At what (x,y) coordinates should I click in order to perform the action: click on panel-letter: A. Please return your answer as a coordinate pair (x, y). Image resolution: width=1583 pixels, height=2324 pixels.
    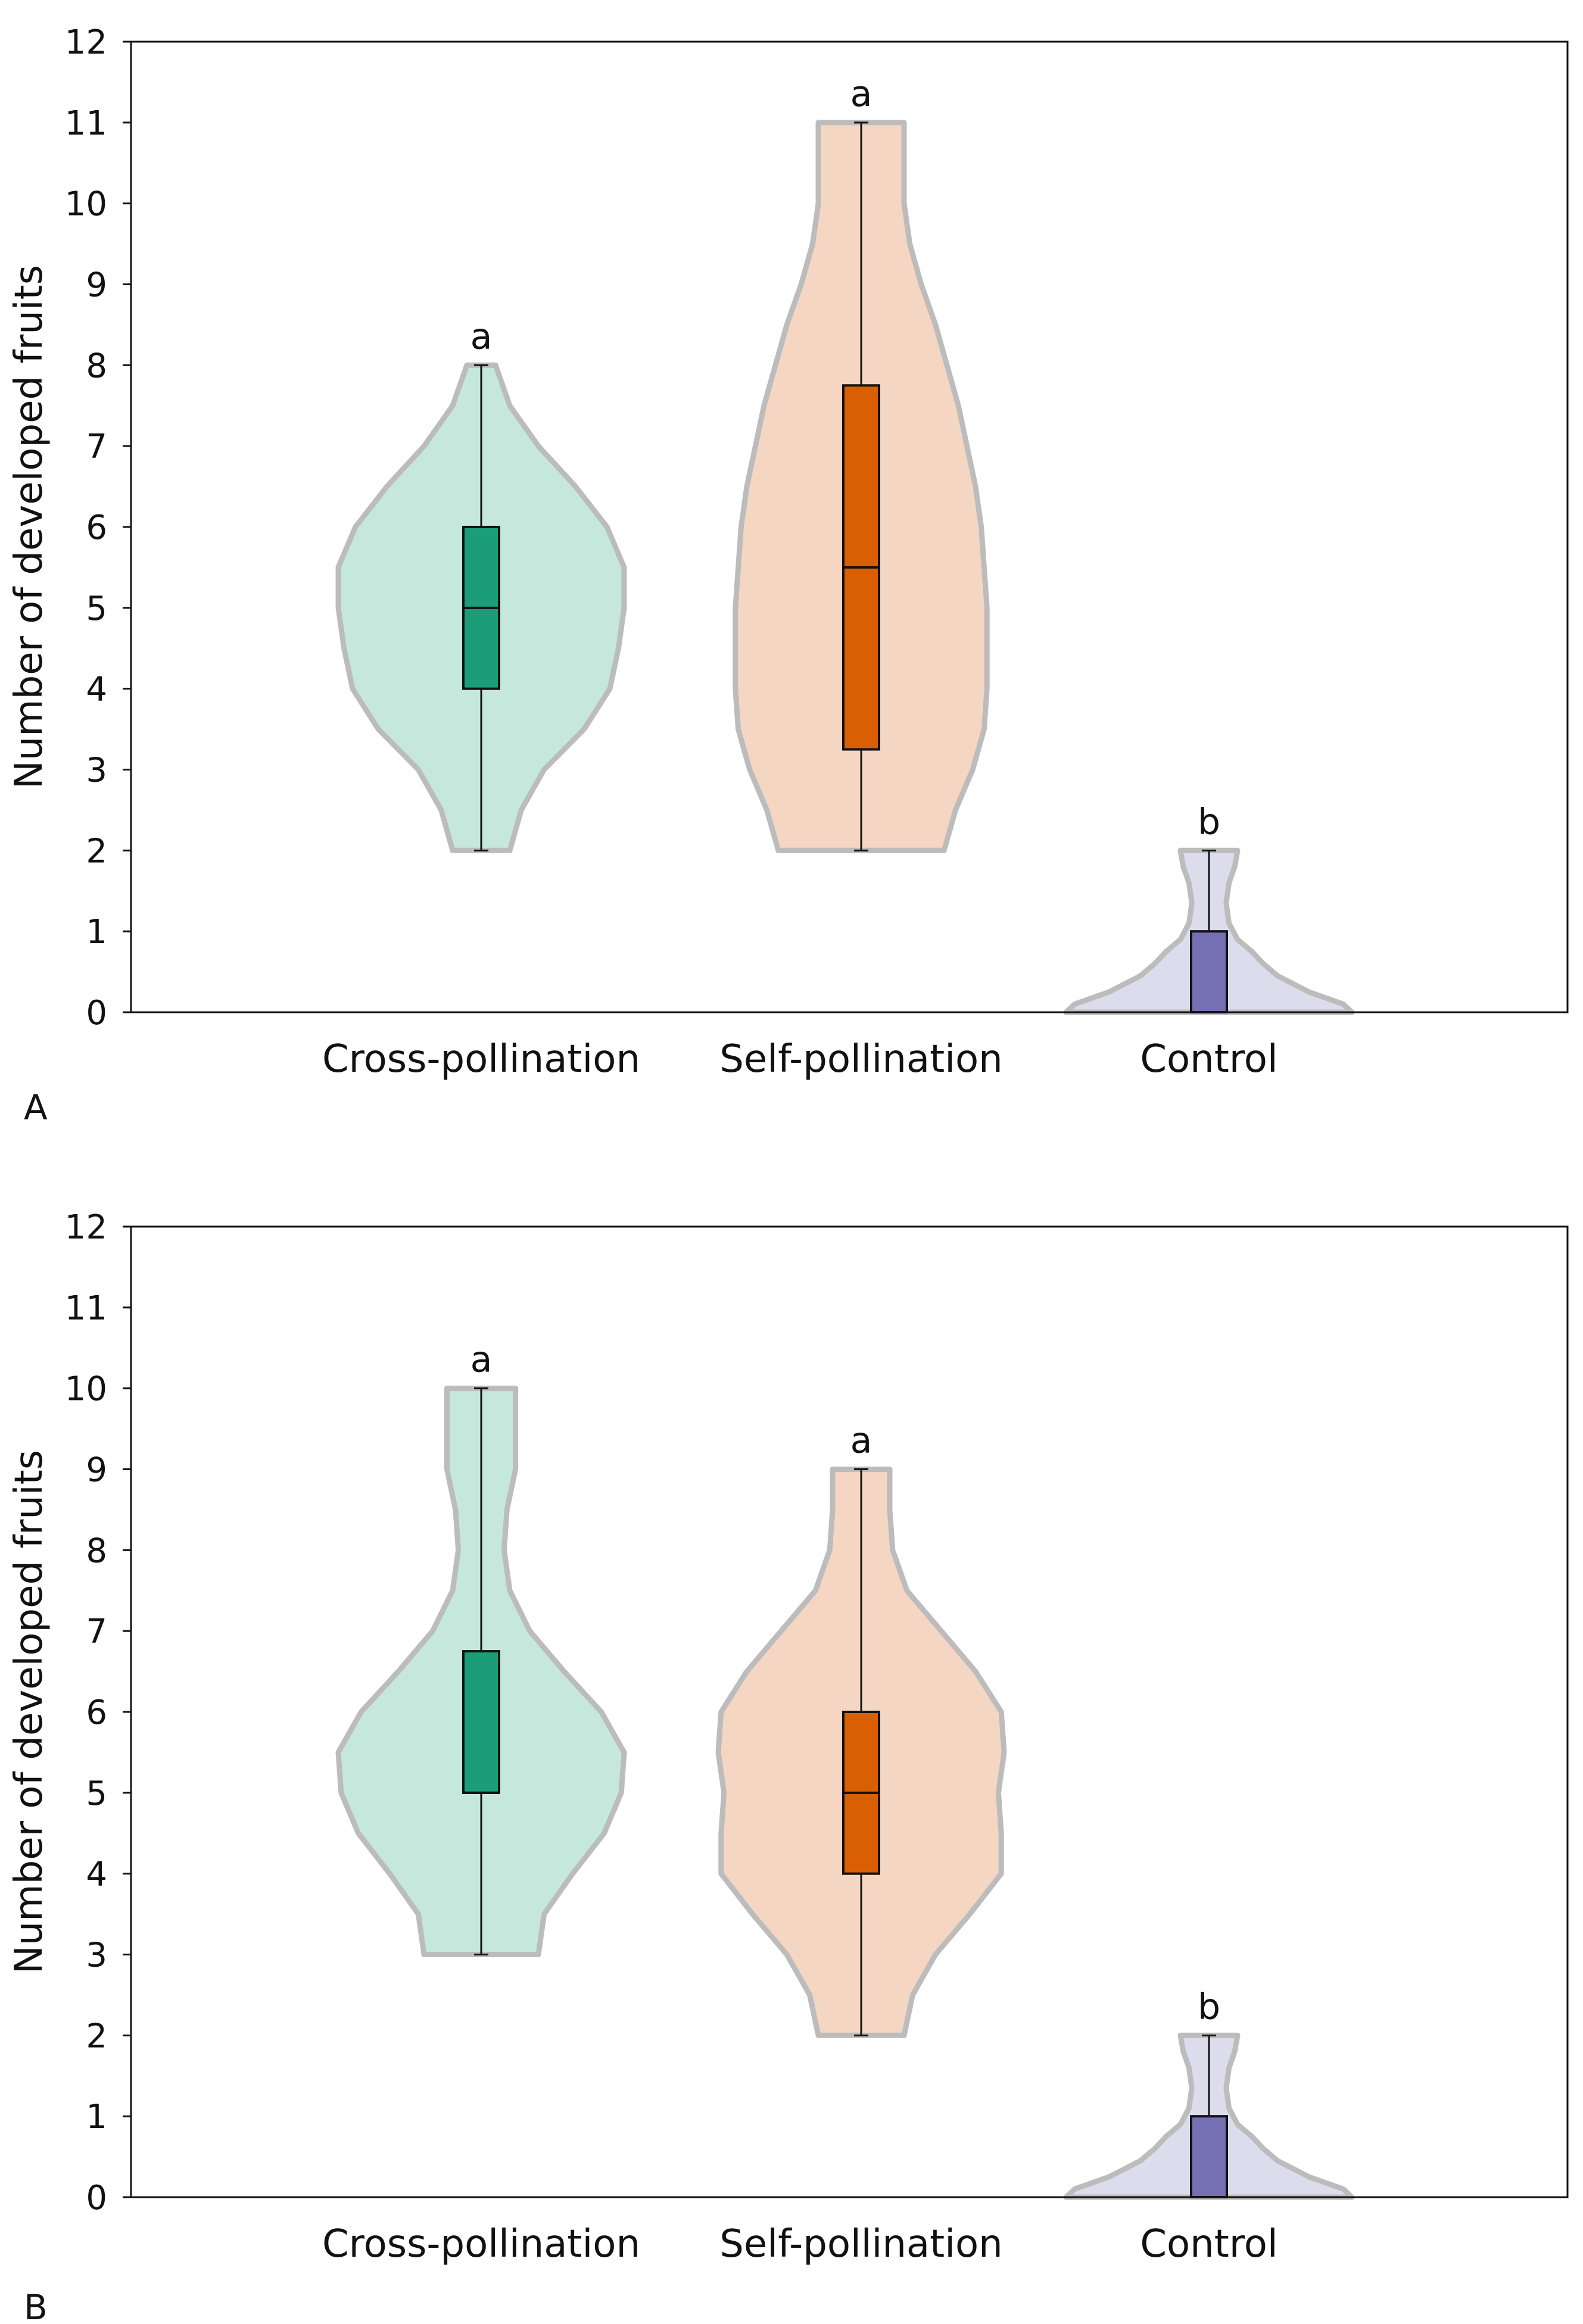
    Looking at the image, I should click on (36, 1107).